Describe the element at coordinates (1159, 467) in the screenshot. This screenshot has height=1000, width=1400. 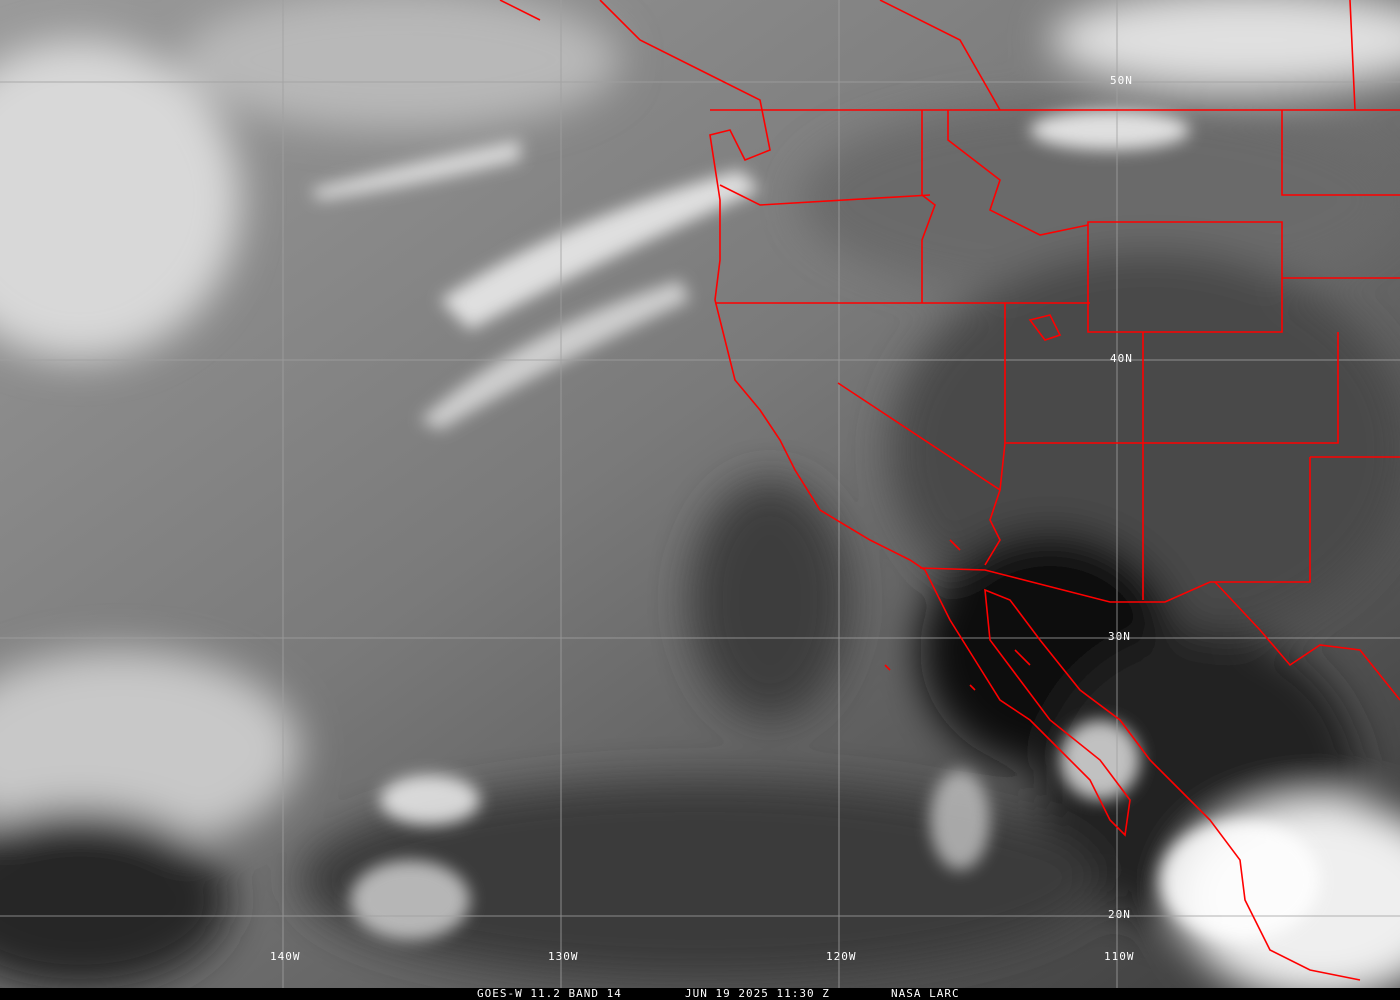
I see `co-ut-az-nm` at that location.